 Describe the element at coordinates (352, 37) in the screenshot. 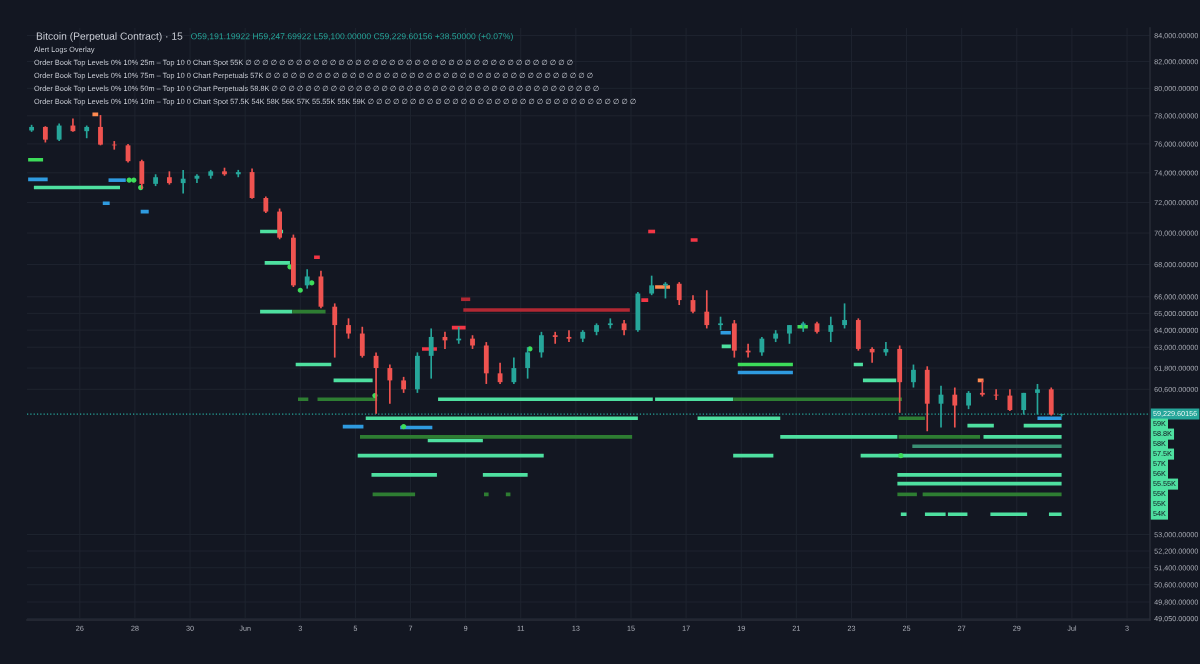

I see `text: O59,191.19922 H59,247.69922 L59,100.00000 C59,229.60156 +38.50000 (+0.07%)` at that location.